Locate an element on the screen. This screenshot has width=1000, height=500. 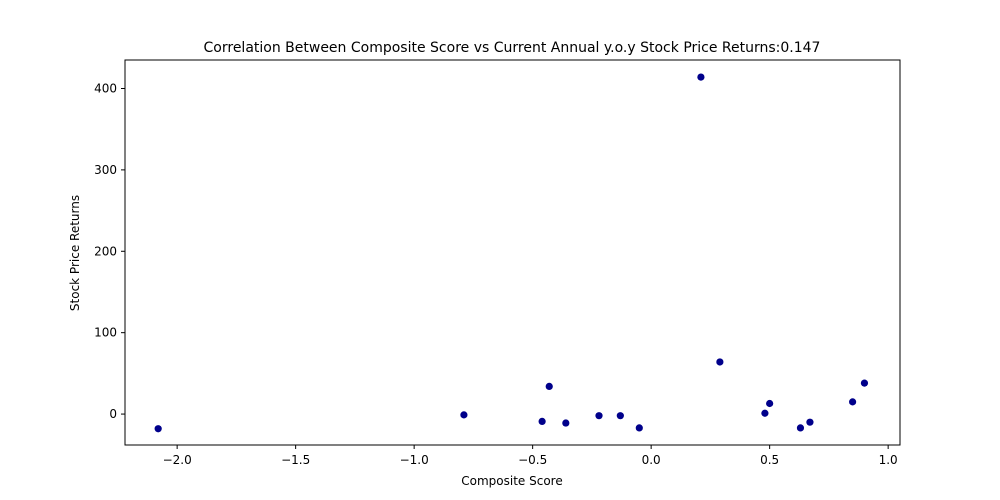
x-tick-label: −0.5 is located at coordinates (532, 460).